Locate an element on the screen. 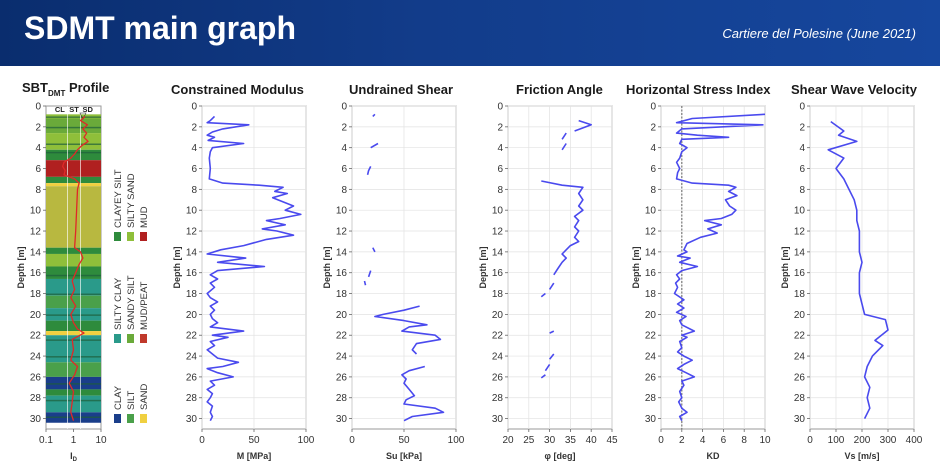 Image resolution: width=940 pixels, height=470 pixels. legend-swatch-silt is located at coordinates (130, 418).